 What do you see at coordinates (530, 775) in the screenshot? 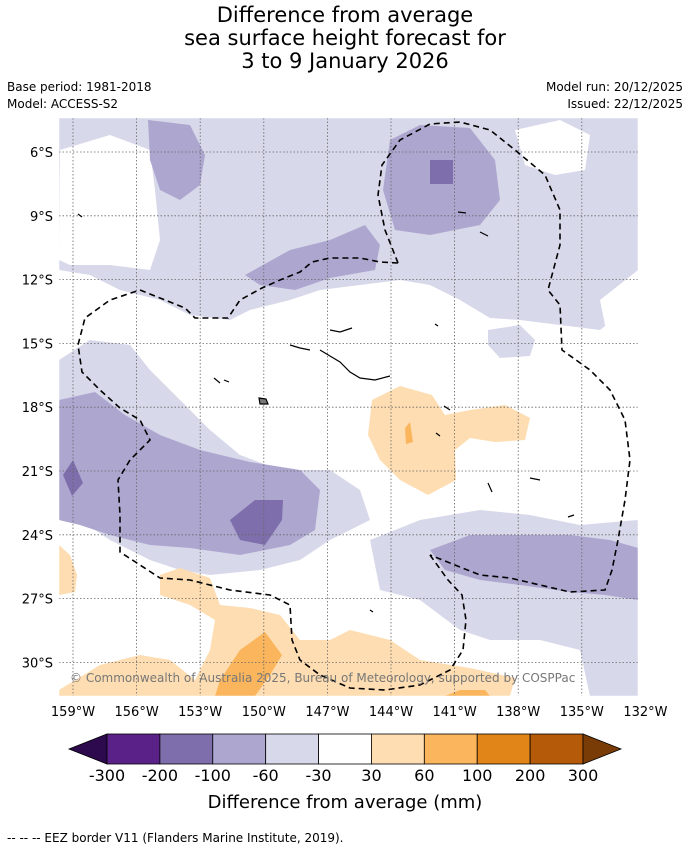
I see `colorbar-tick-label: 200` at bounding box center [530, 775].